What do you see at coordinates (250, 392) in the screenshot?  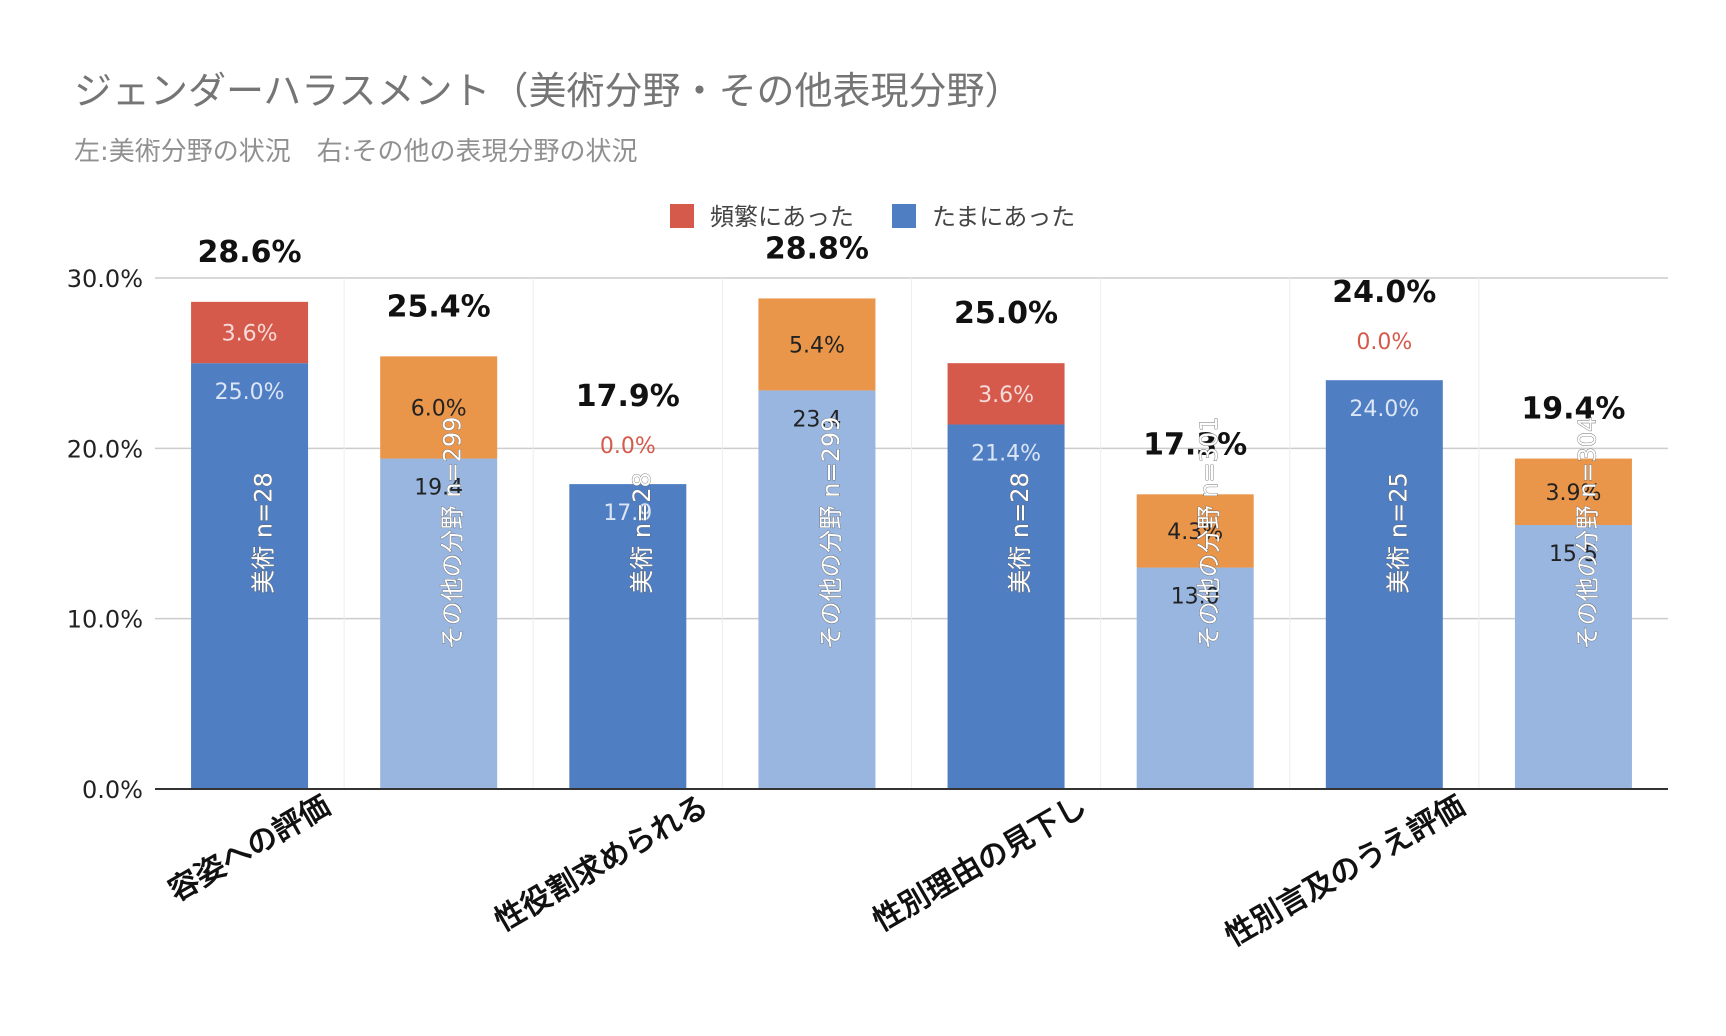 I see `data-label-occasional: 25.0%` at bounding box center [250, 392].